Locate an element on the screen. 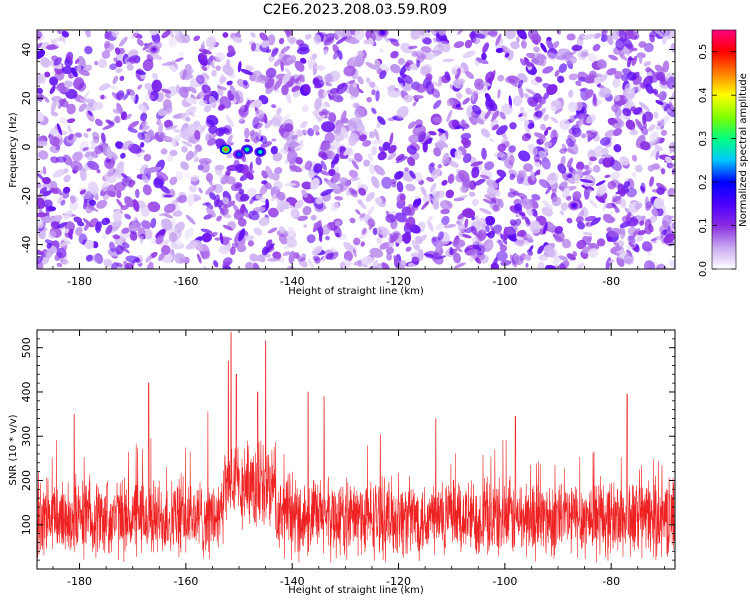  y-tick-label: 100 is located at coordinates (26, 524).